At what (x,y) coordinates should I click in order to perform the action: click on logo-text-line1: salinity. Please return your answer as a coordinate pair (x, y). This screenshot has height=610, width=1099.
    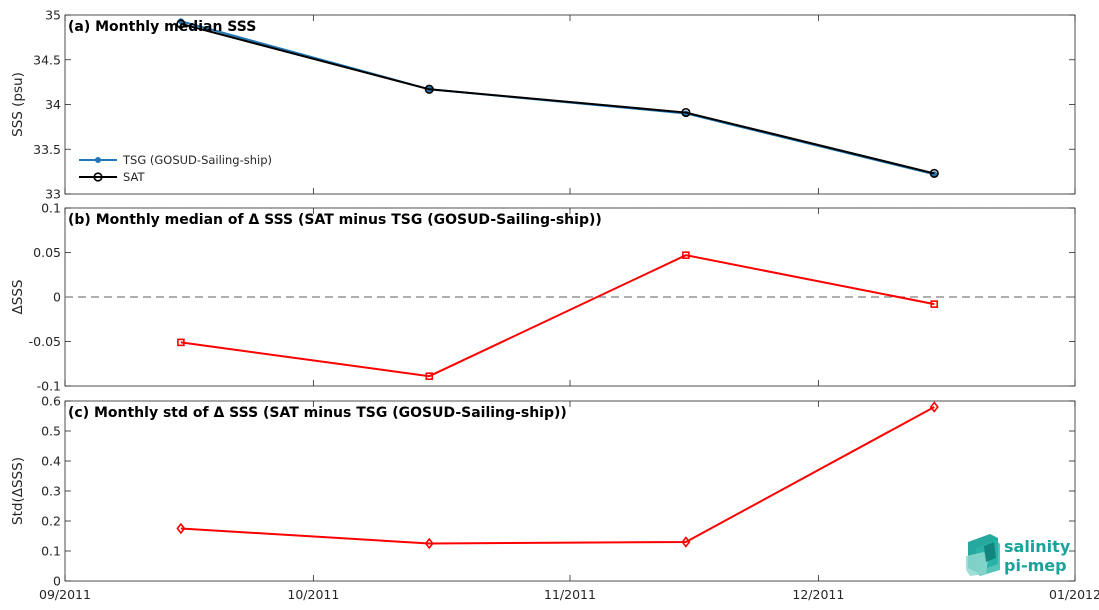
    Looking at the image, I should click on (1037, 546).